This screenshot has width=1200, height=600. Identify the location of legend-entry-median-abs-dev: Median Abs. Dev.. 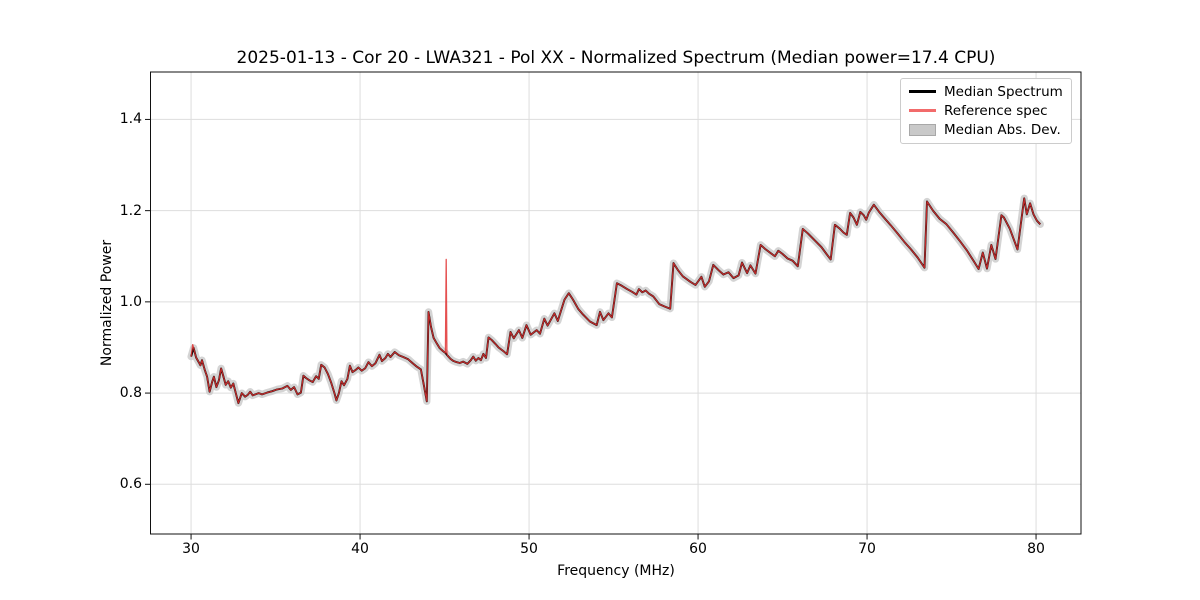
(988, 130).